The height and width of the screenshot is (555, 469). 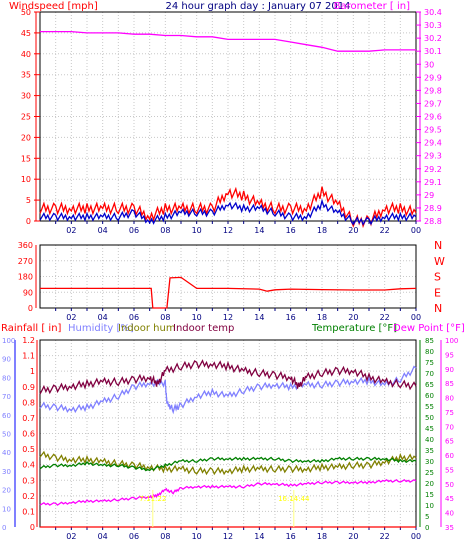 What do you see at coordinates (6, 453) in the screenshot?
I see `humidity-ytick-label: 40` at bounding box center [6, 453].